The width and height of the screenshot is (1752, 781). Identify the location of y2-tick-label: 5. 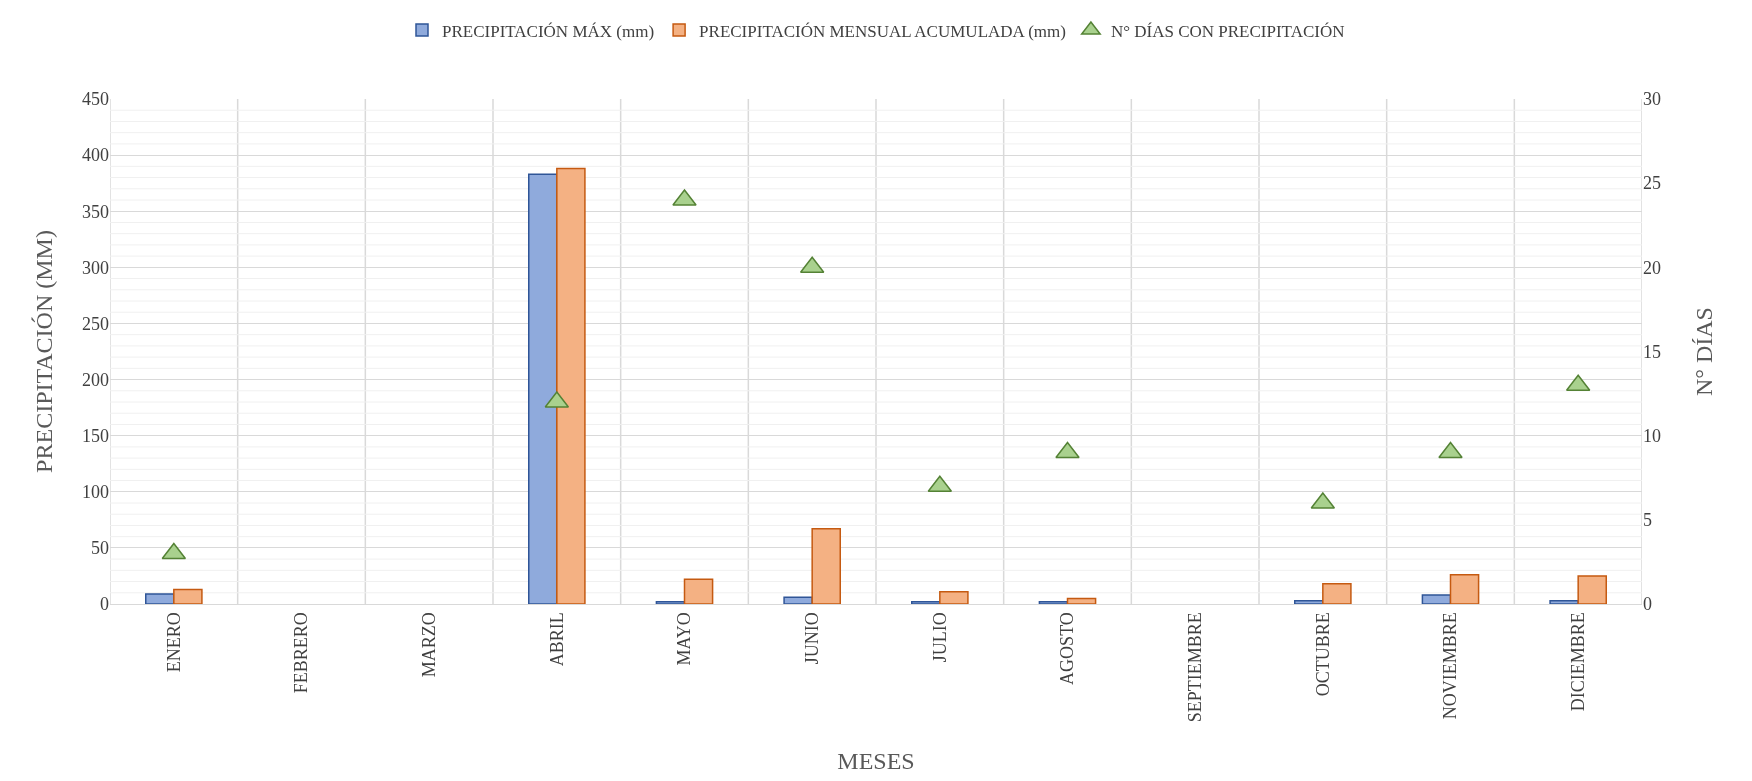
(1647, 520).